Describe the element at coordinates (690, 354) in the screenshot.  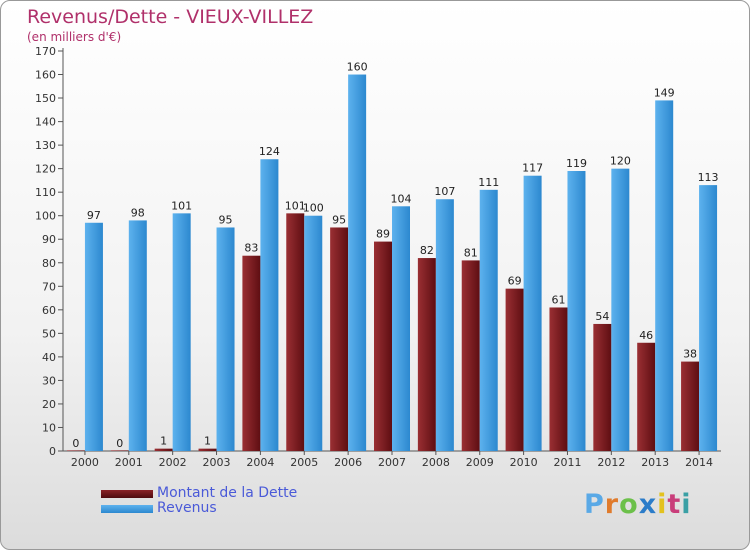
I see `bar-dette-value-label: 38` at that location.